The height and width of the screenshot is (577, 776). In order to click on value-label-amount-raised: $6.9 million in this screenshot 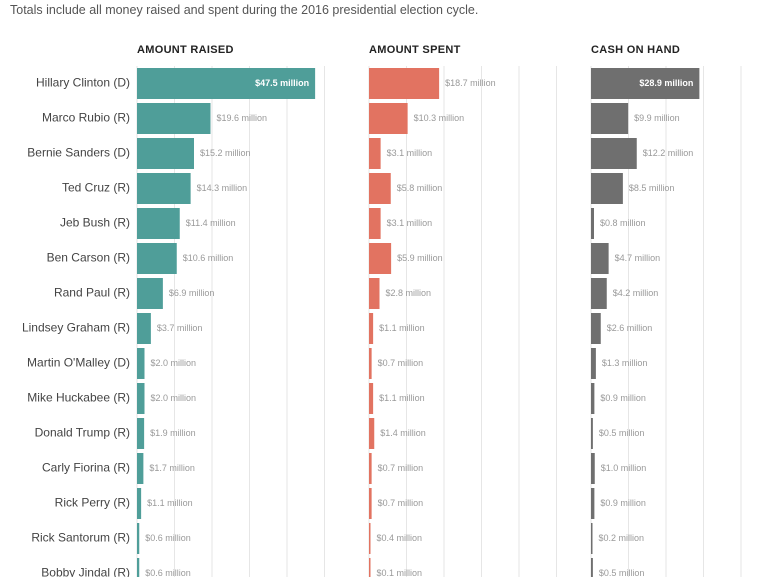, I will do `click(192, 293)`.